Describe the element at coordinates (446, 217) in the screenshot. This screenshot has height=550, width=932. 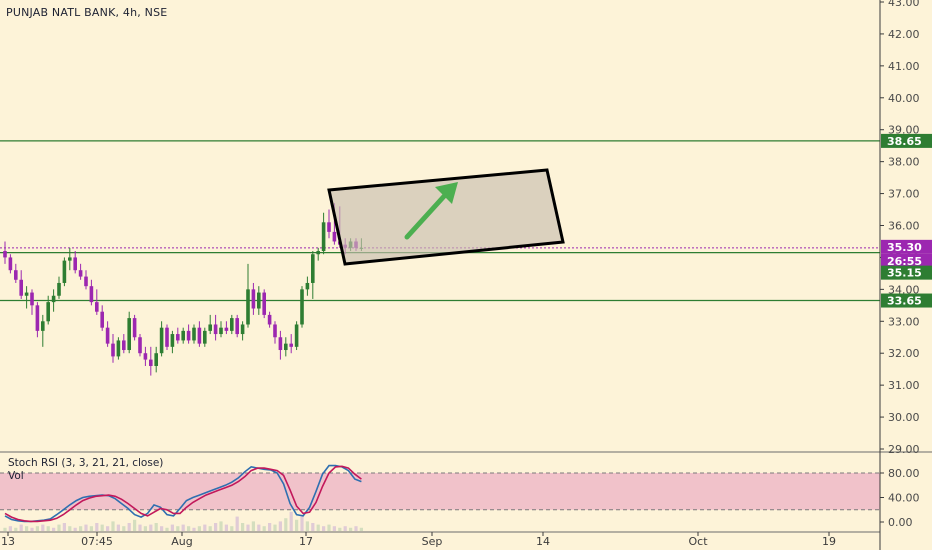
I see `trend-box` at that location.